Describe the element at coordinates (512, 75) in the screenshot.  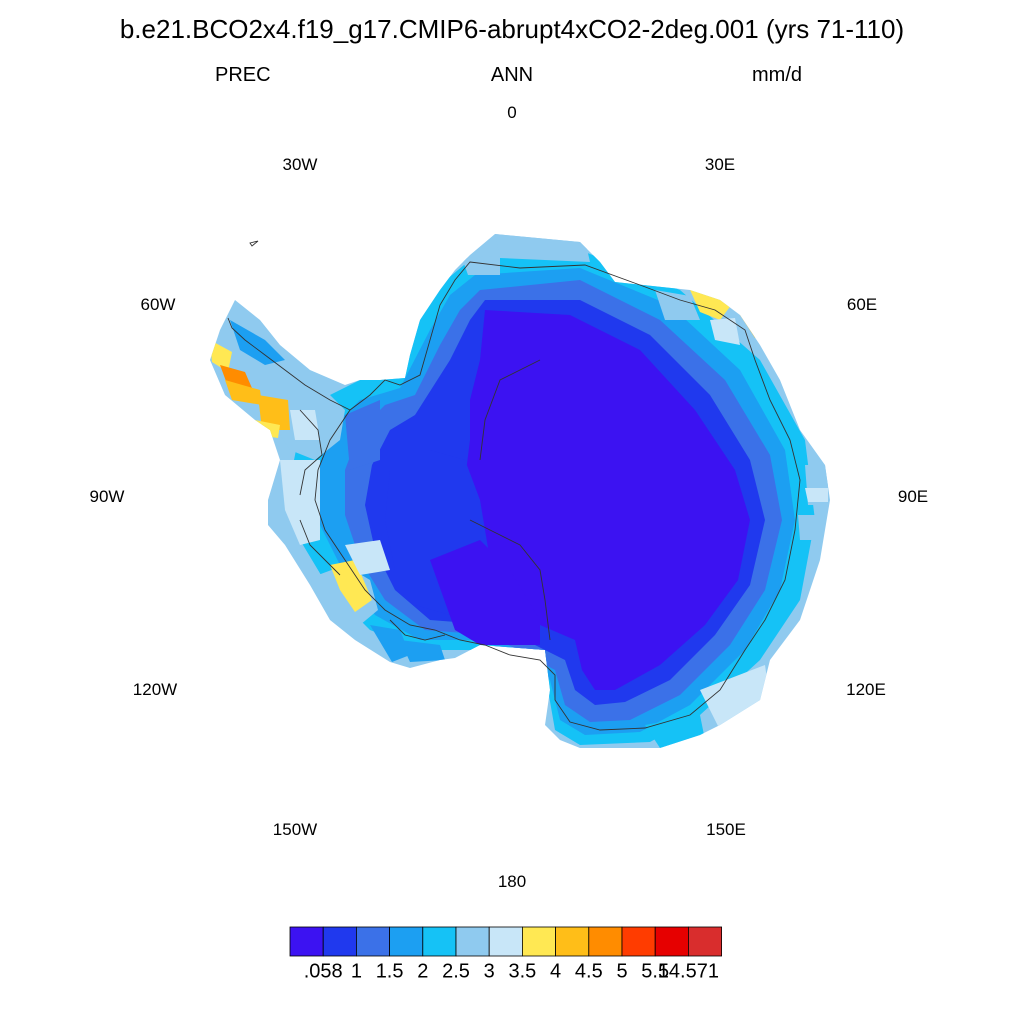
I see `season-label: ANN` at that location.